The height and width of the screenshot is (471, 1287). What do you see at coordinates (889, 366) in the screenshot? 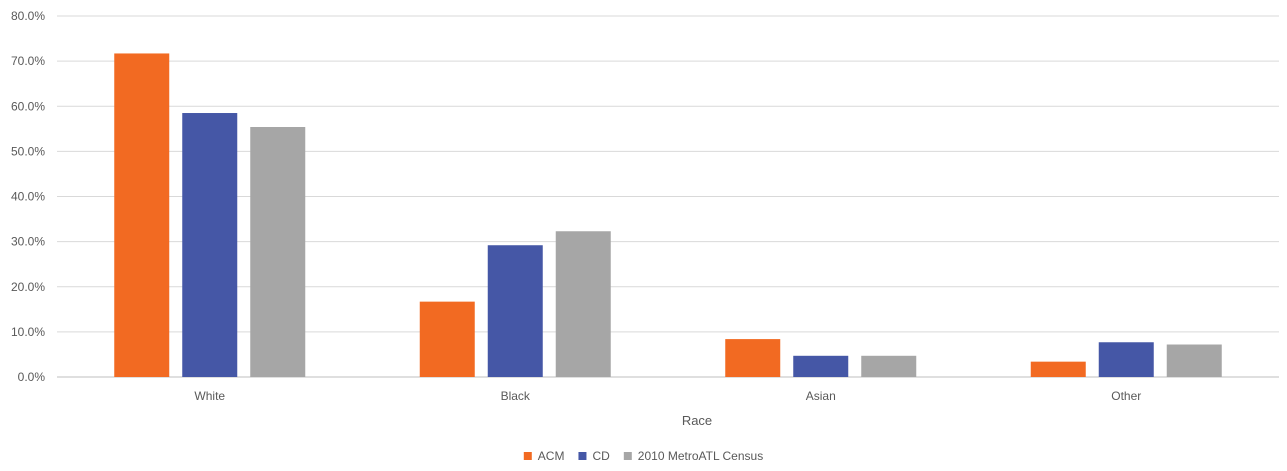
I see `bar-asian-2010-metroatl-census` at bounding box center [889, 366].